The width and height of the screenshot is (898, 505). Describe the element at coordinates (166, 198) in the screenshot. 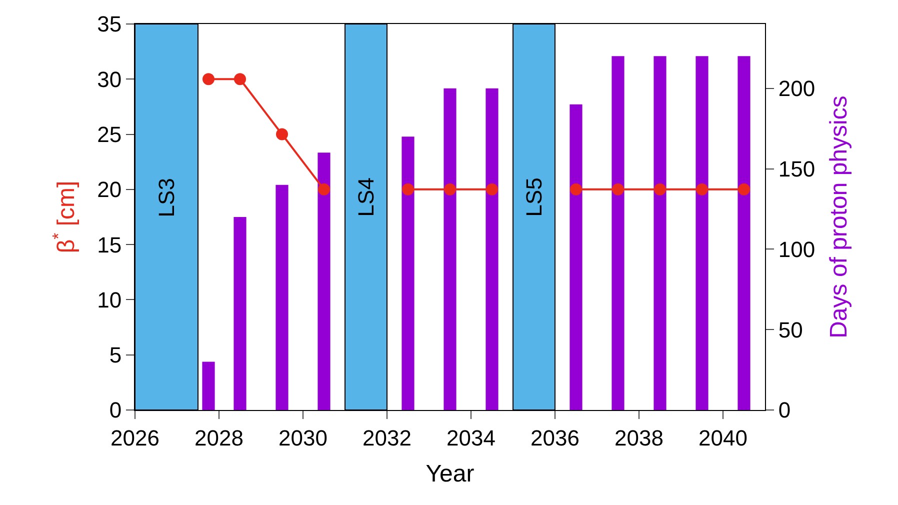

I see `band-label: LS3` at that location.